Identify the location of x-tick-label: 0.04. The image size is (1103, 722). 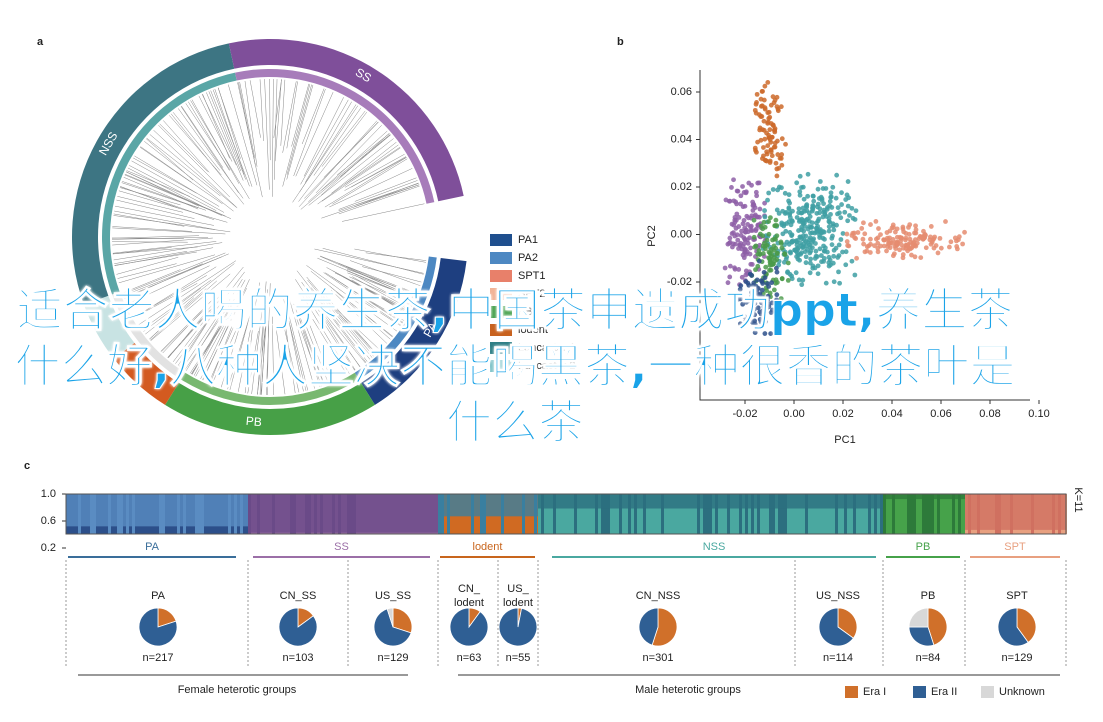
(891, 414).